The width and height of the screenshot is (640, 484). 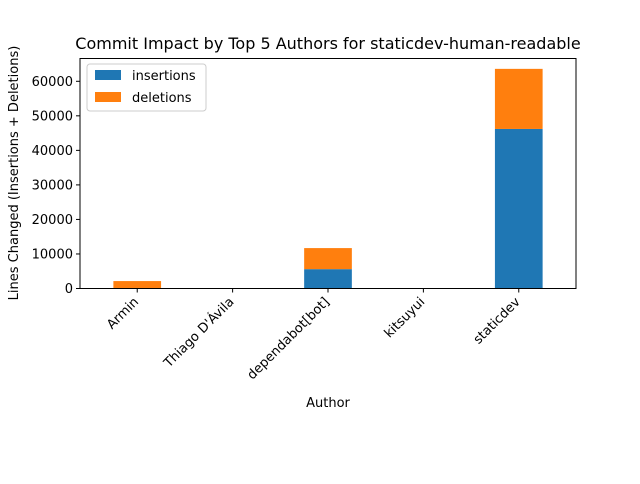 What do you see at coordinates (108, 75) in the screenshot?
I see `legend-swatch-insertions` at bounding box center [108, 75].